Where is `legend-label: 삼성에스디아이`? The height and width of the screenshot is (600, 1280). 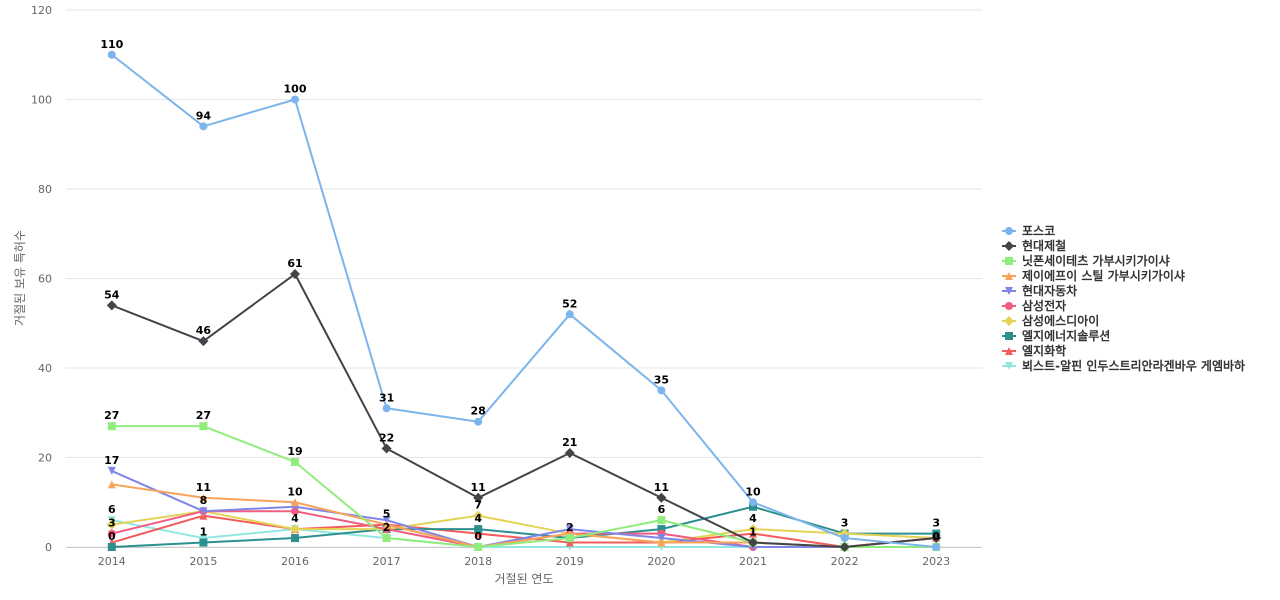
legend-label: 삼성에스디아이 is located at coordinates (1060, 320).